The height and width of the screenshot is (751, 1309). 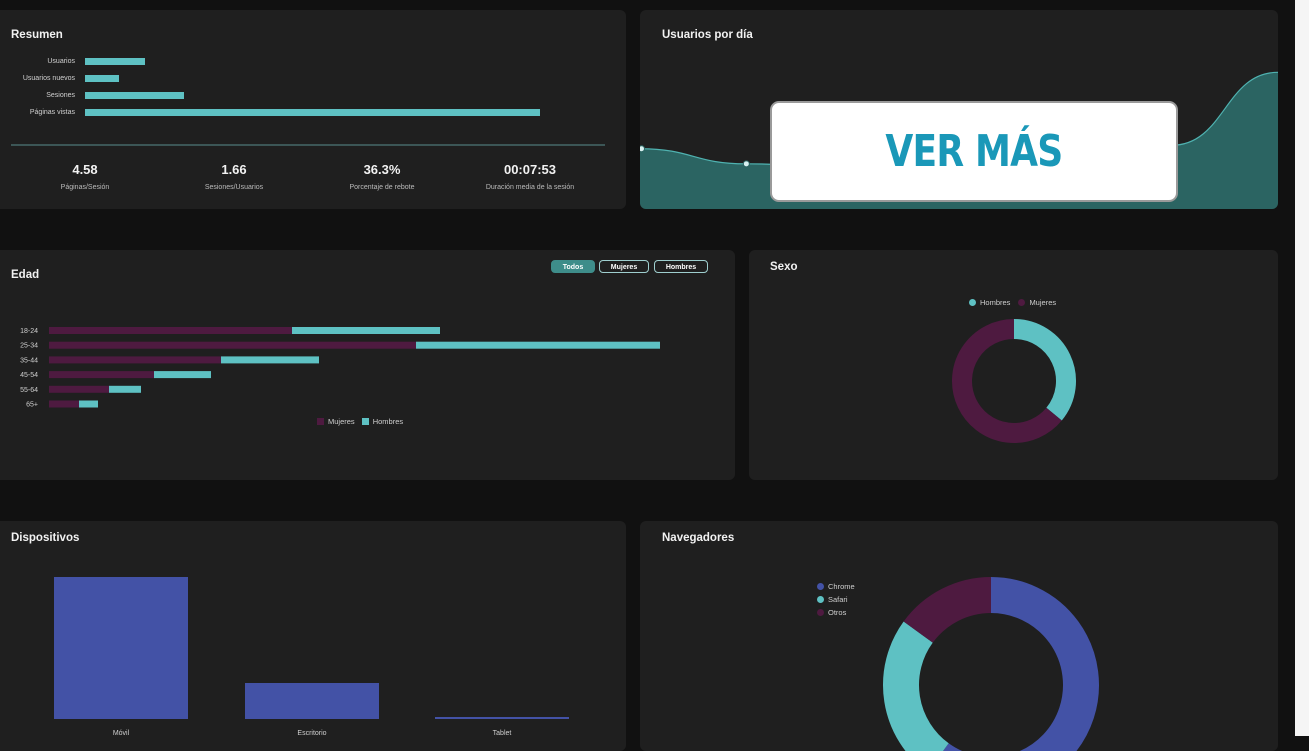 I want to click on nav-legend-chrome: Chrome, so click(x=836, y=586).